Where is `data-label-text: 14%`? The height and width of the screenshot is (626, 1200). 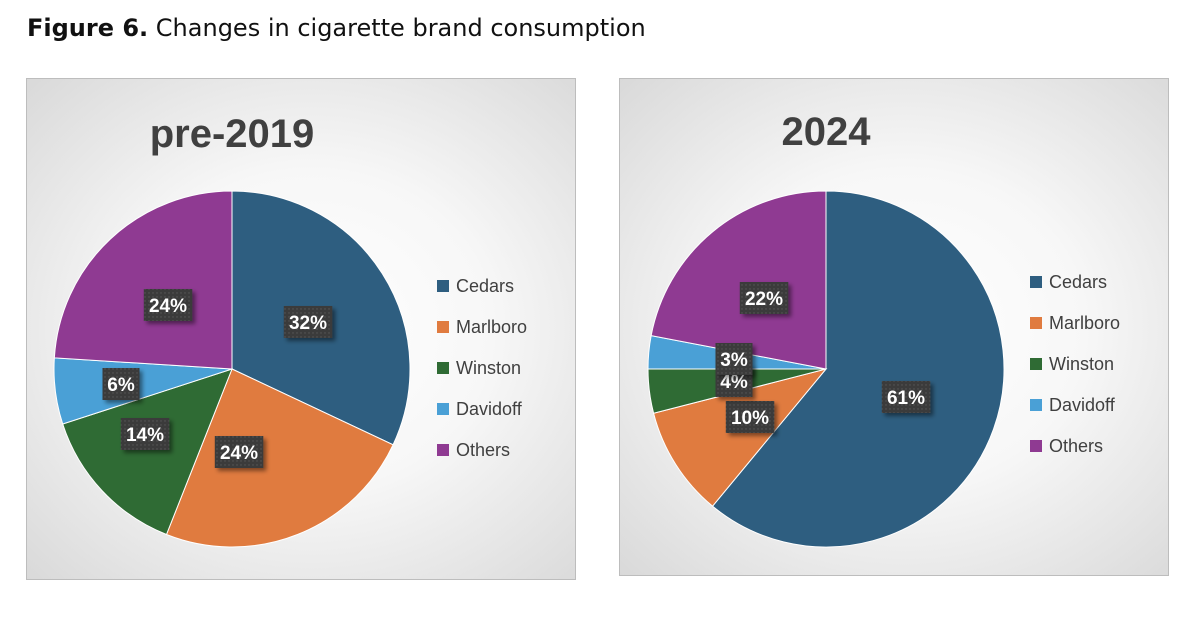
data-label-text: 14% is located at coordinates (145, 435).